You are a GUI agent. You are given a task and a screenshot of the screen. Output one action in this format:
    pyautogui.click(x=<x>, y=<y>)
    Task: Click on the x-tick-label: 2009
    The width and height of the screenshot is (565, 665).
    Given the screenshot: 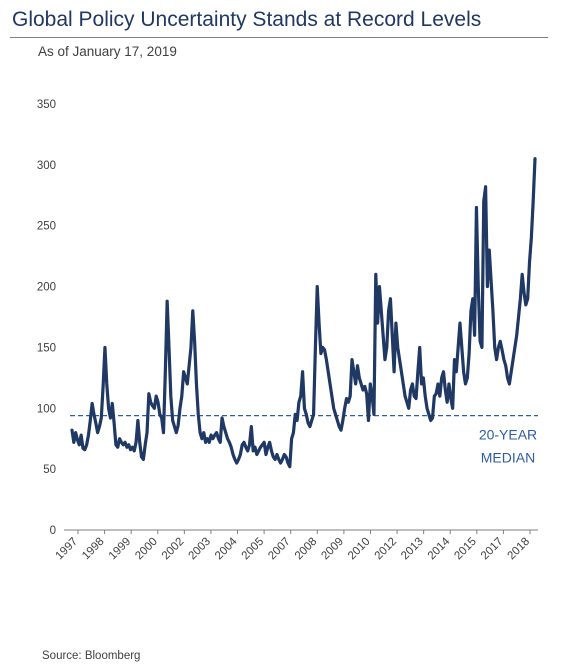 What is the action you would take?
    pyautogui.click(x=332, y=549)
    